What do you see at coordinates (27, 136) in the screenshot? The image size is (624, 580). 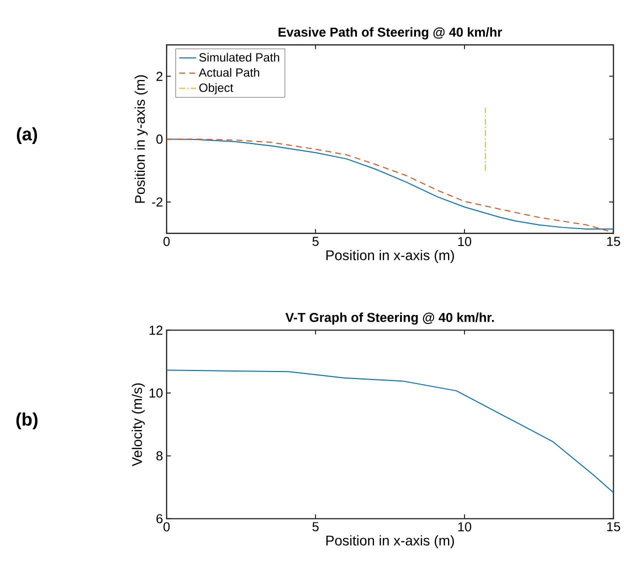 I see `text: (a)` at bounding box center [27, 136].